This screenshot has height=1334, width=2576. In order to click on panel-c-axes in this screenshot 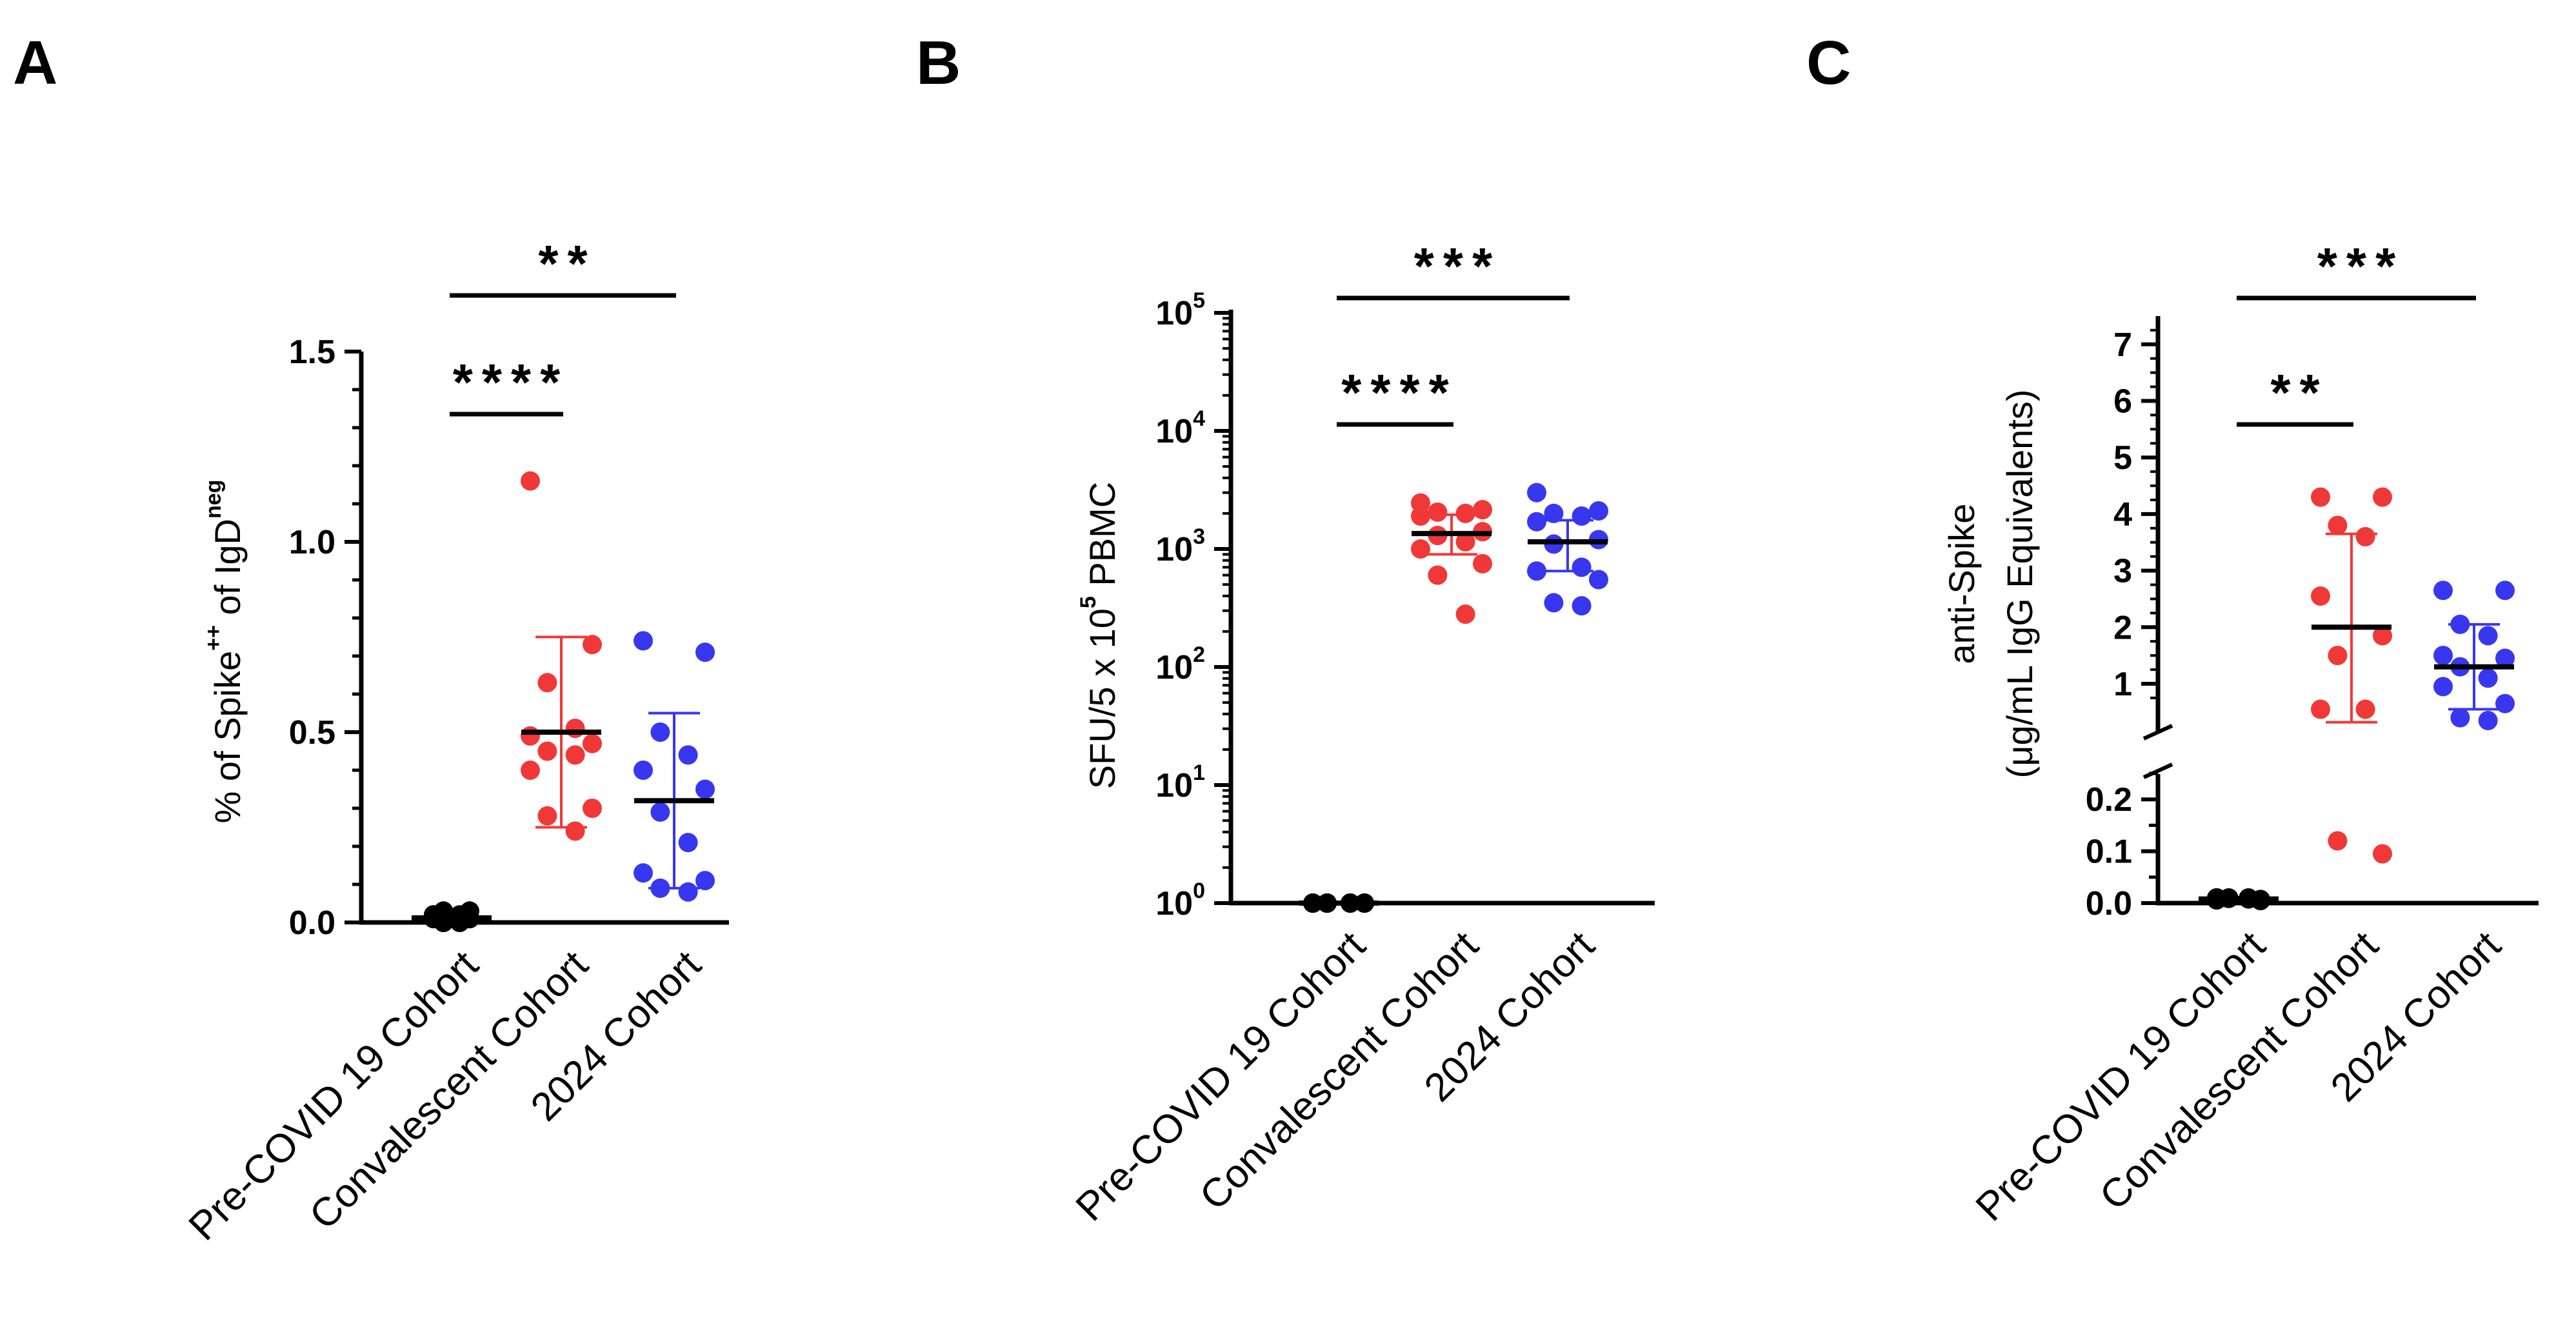, I will do `click(2340, 611)`.